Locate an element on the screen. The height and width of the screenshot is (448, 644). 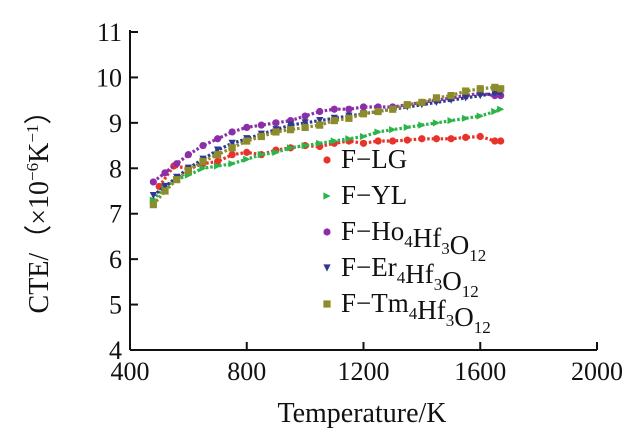
y-axis-title-text: CTE/（×10−6K−1） is located at coordinates (39, 205).